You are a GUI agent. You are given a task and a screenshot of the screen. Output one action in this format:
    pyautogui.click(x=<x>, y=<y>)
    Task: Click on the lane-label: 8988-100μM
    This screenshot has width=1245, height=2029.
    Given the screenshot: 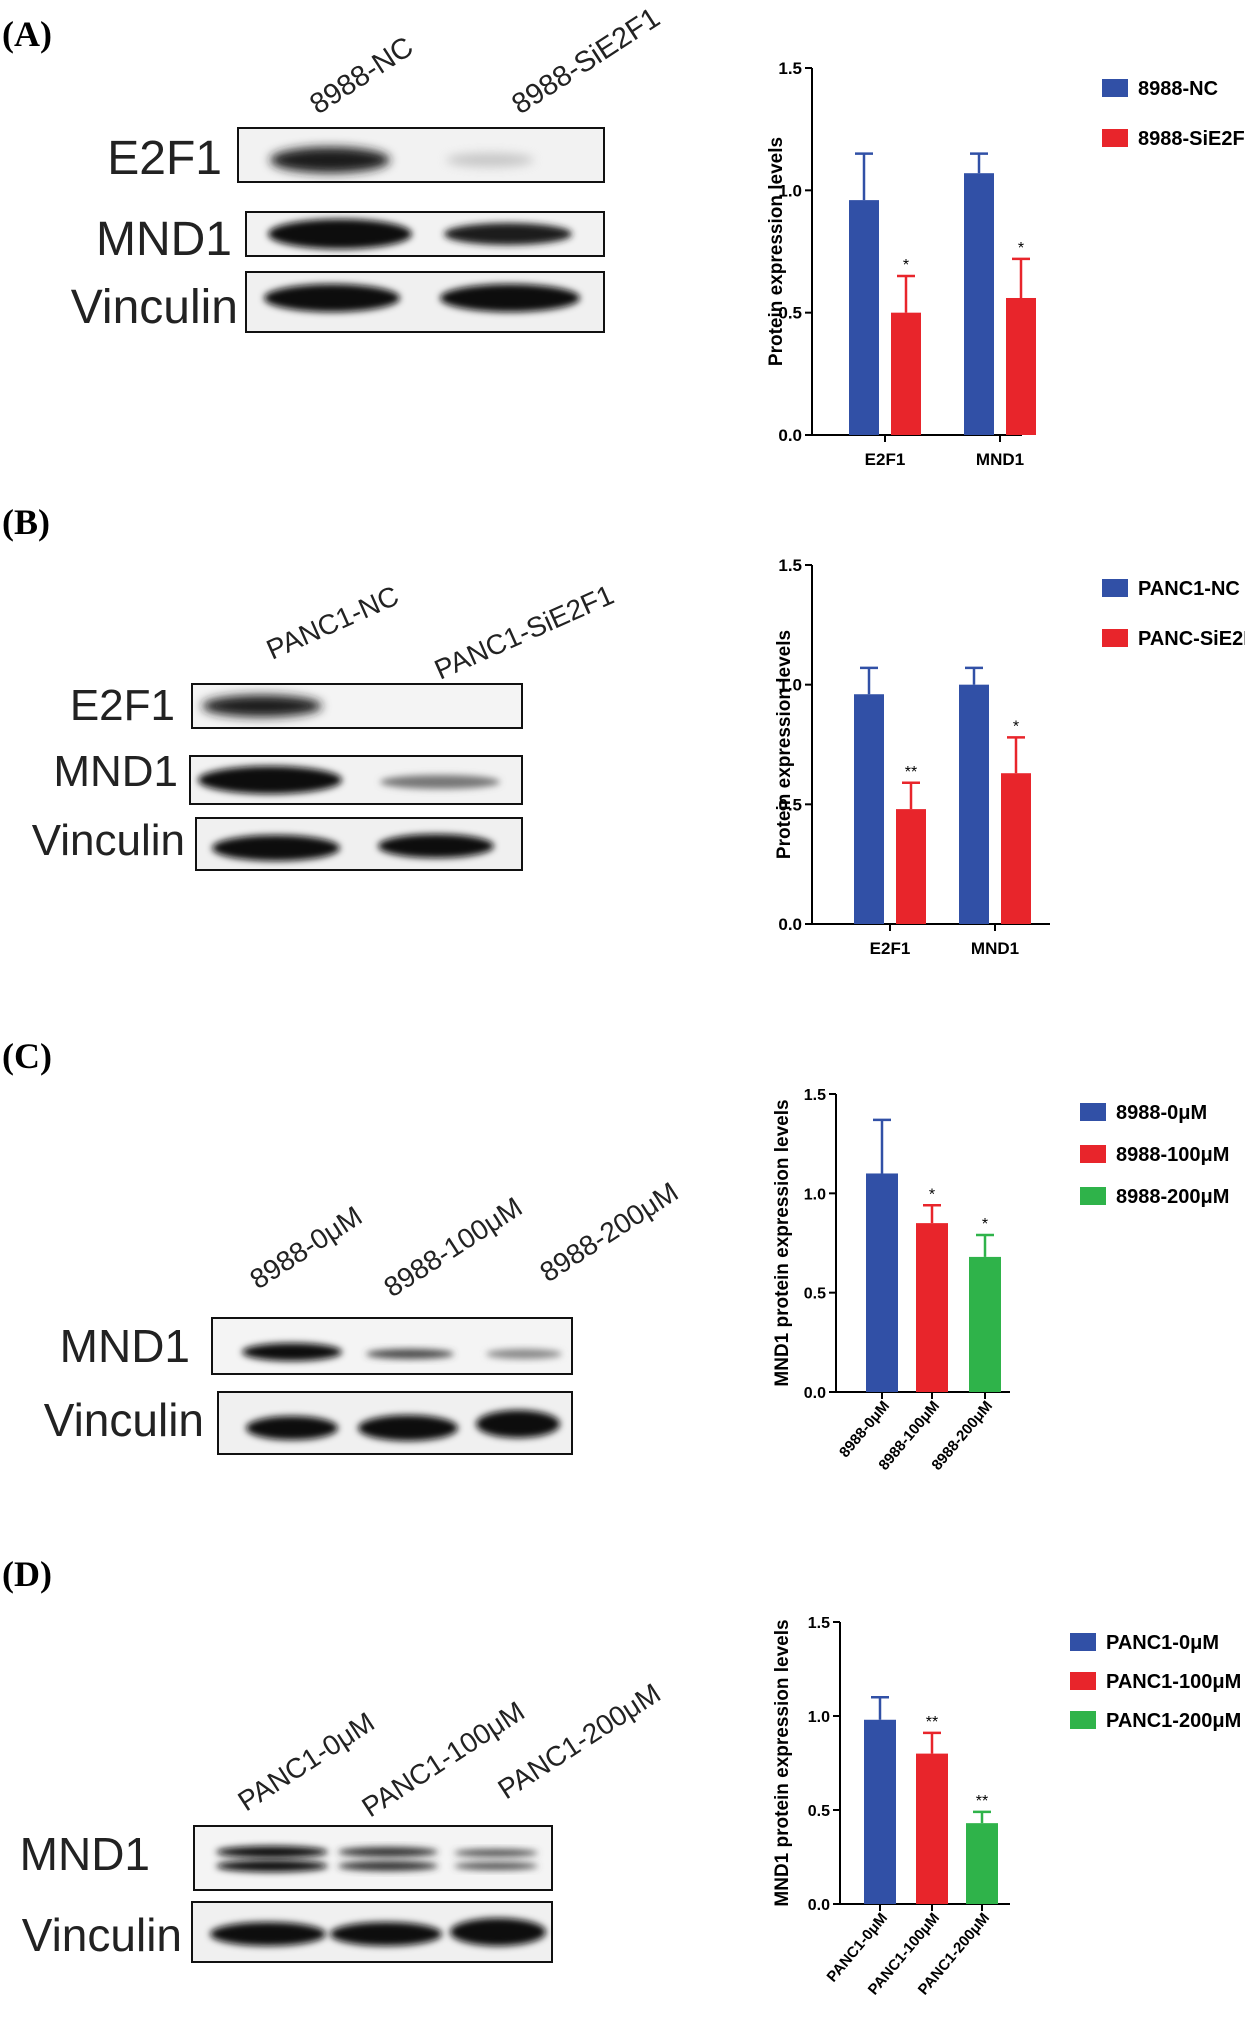 What is the action you would take?
    pyautogui.click(x=452, y=1247)
    